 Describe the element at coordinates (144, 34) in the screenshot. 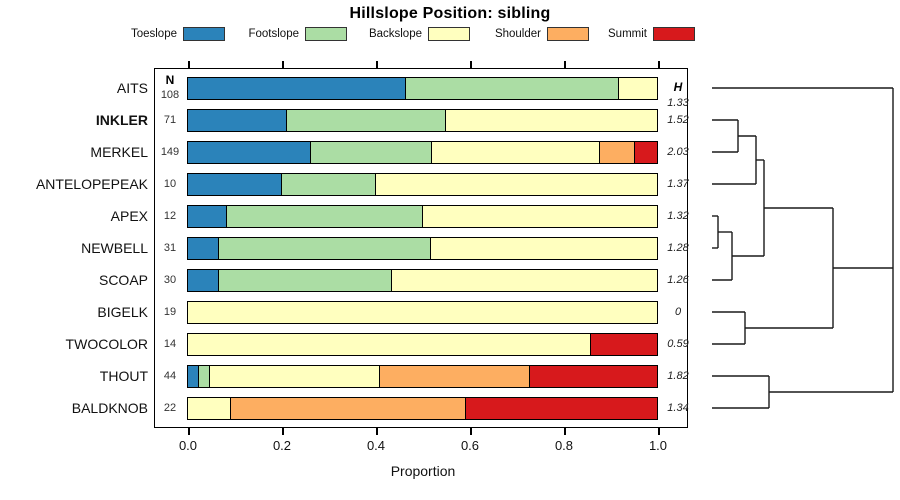

I see `legend-entry: Toeslope` at that location.